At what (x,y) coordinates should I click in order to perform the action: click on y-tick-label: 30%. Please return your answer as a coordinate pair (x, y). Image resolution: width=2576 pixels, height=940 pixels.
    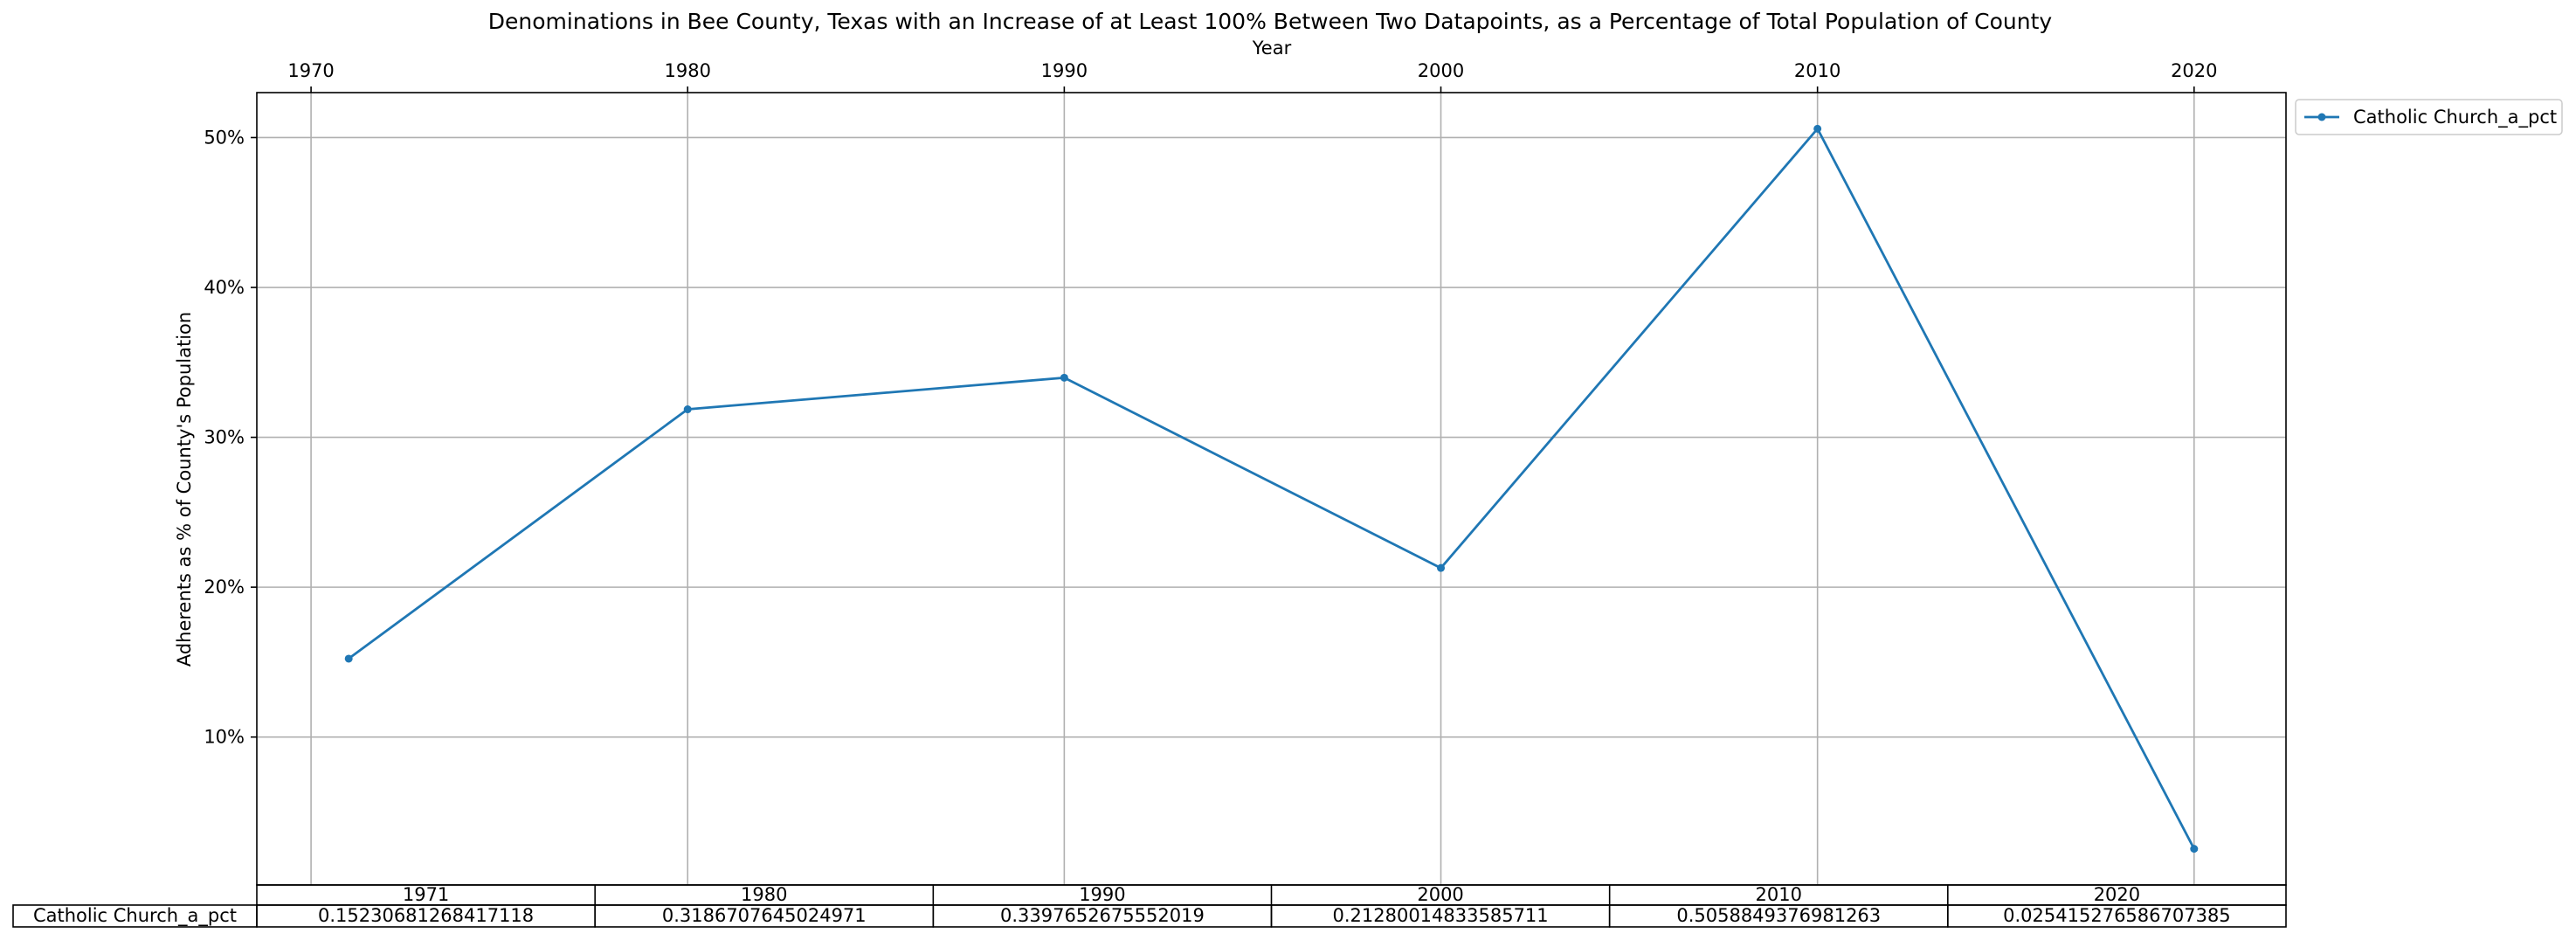
    Looking at the image, I should click on (224, 437).